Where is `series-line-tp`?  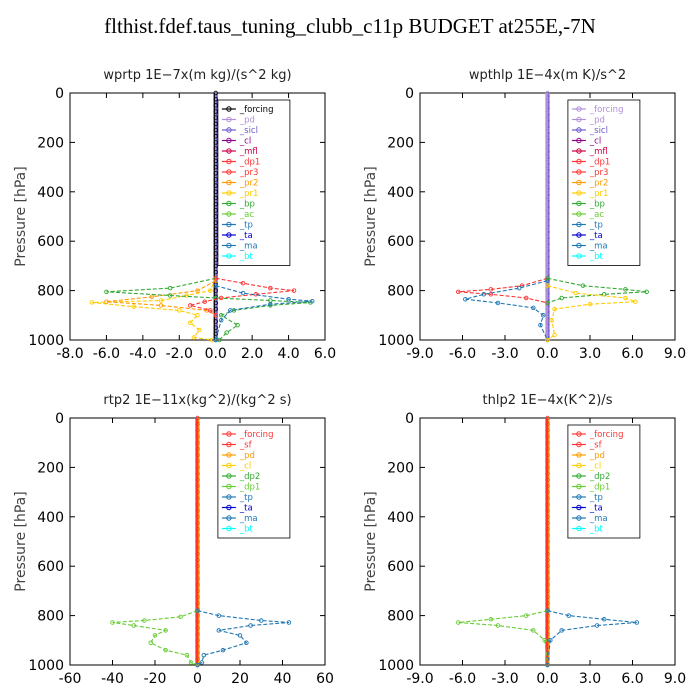 series-line-tp is located at coordinates (591, 638).